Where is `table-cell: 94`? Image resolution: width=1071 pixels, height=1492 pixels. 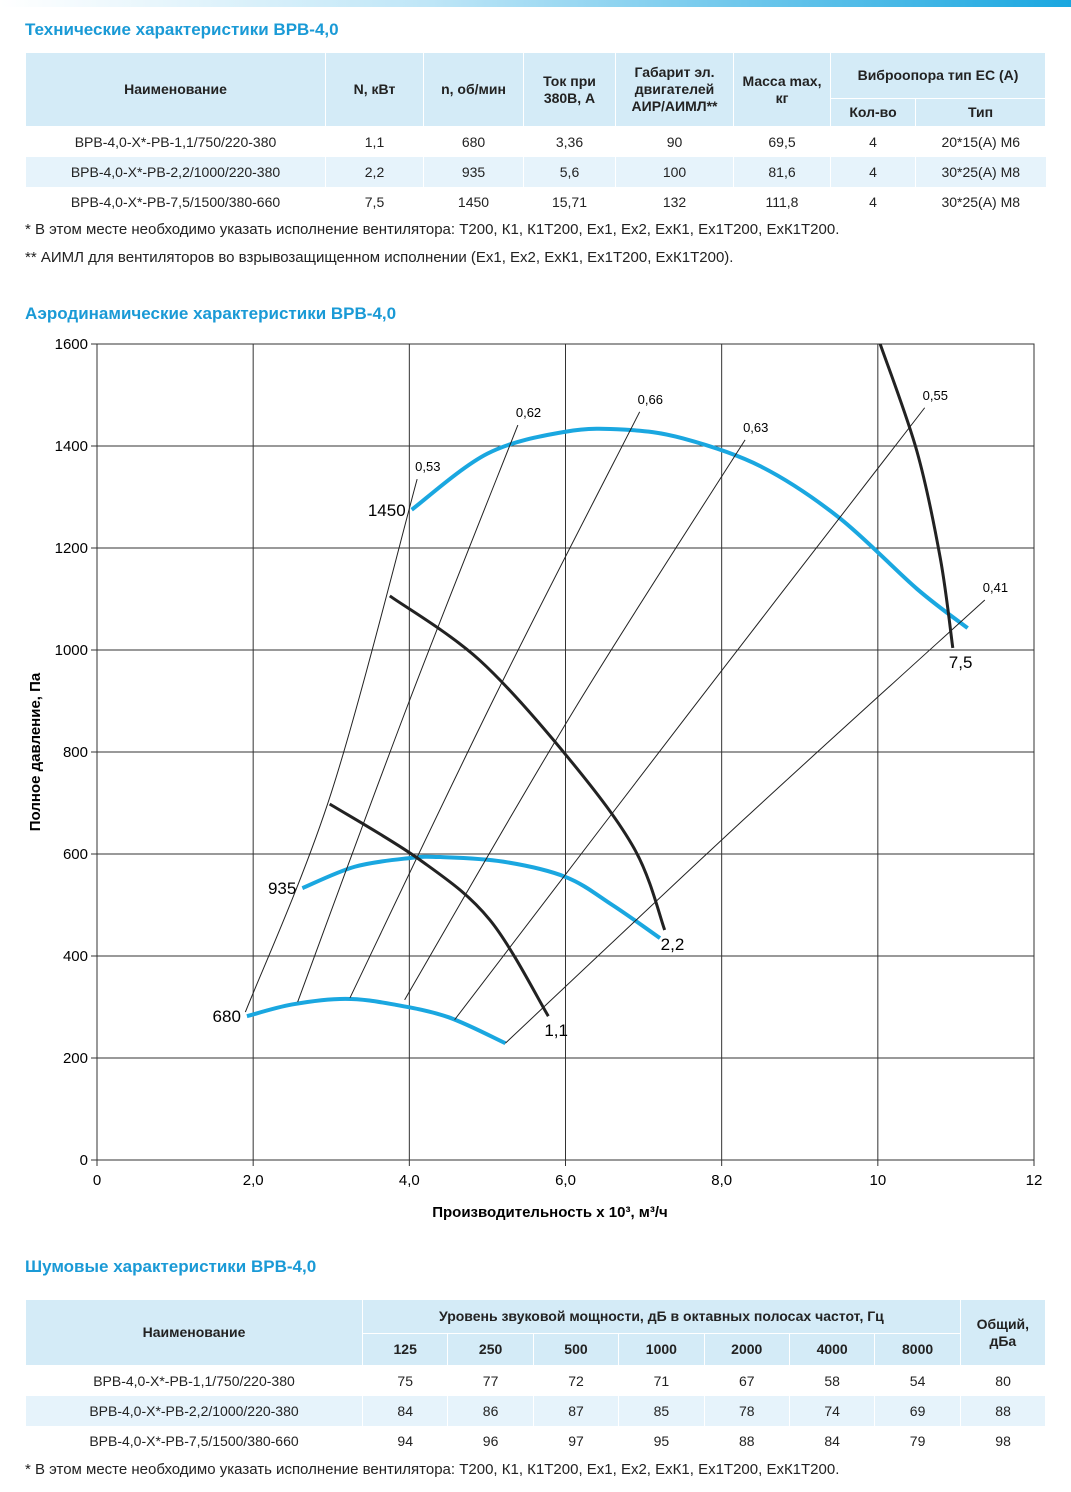 table-cell: 94 is located at coordinates (404, 1441).